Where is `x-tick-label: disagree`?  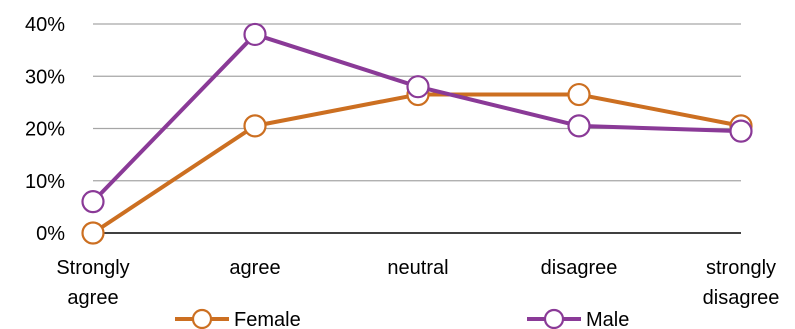
x-tick-label: disagree is located at coordinates (579, 268).